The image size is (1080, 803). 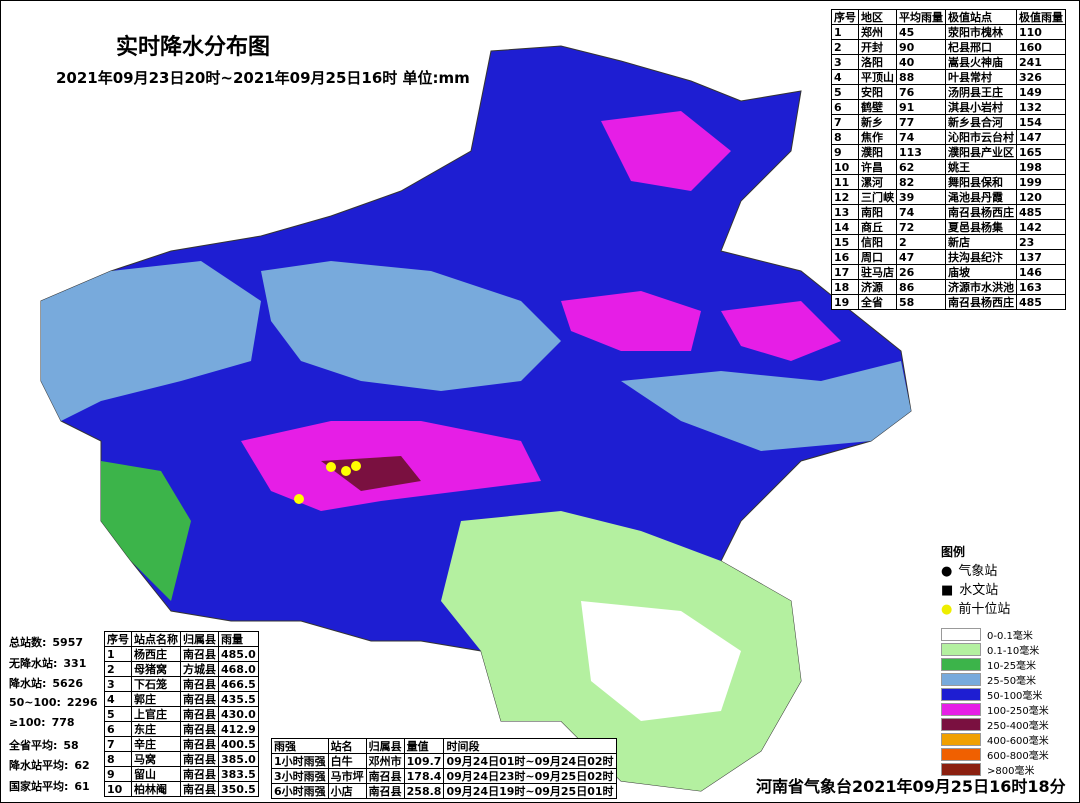 What do you see at coordinates (238, 639) in the screenshot?
I see `header-cell: 雨量` at bounding box center [238, 639].